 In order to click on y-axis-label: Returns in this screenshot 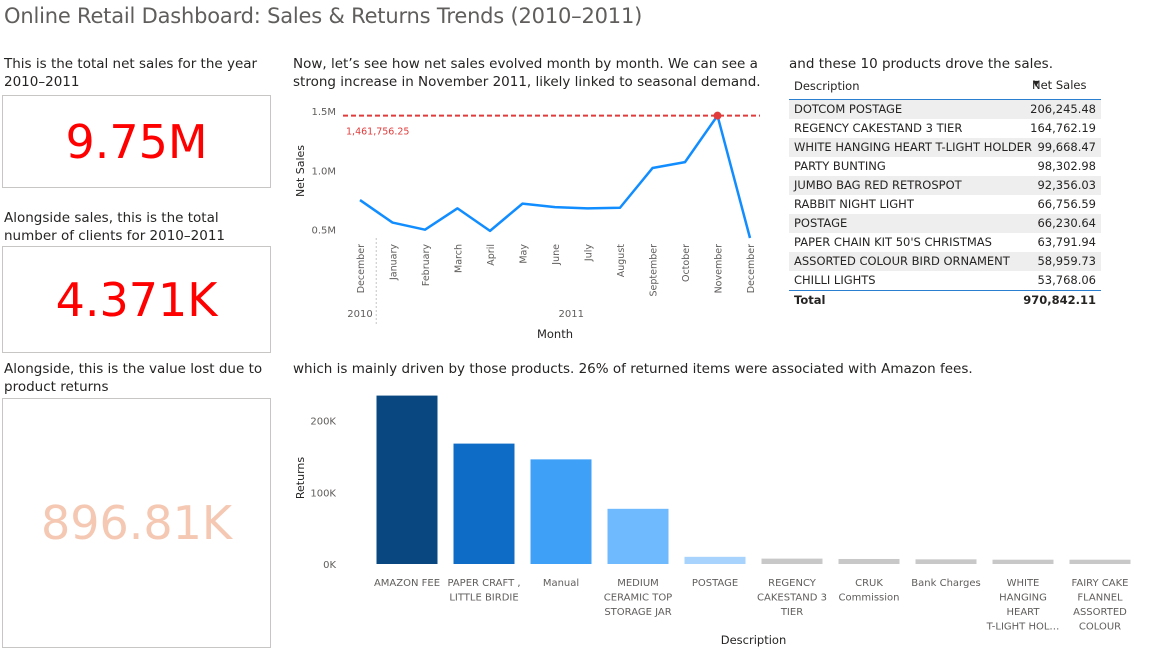, I will do `click(300, 478)`.